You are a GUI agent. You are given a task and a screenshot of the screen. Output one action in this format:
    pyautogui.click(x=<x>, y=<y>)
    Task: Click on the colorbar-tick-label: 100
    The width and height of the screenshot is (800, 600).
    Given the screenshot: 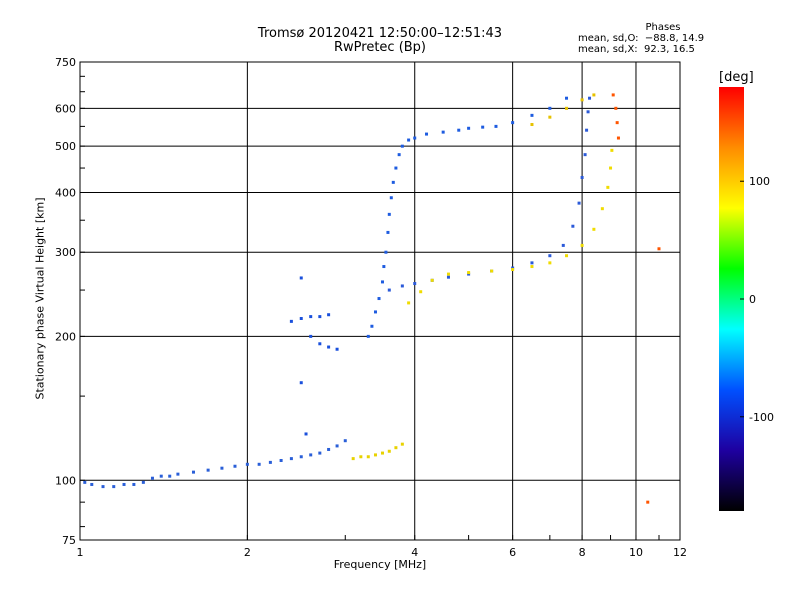 What is the action you would take?
    pyautogui.click(x=759, y=181)
    